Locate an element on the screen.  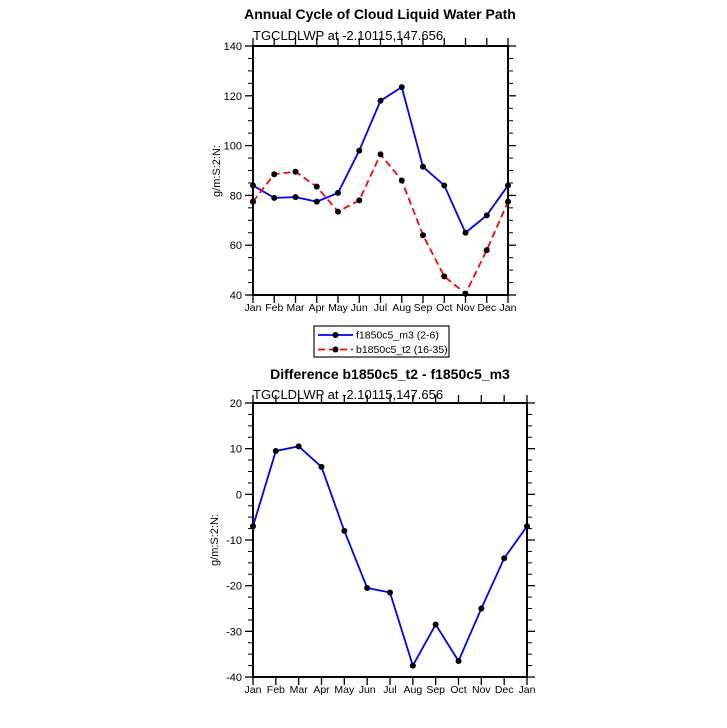
y-tick-label: -20 is located at coordinates (234, 587).